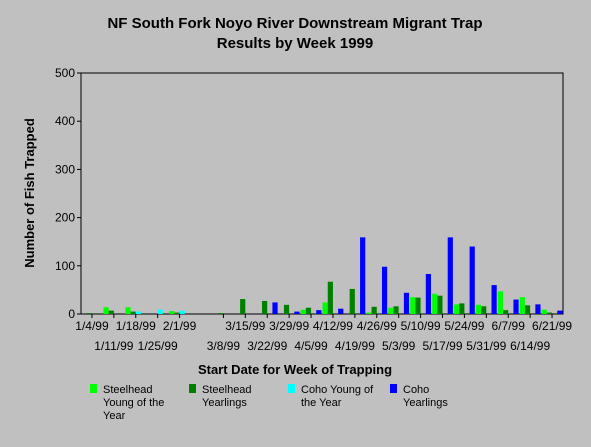 This screenshot has height=447, width=591. I want to click on bar-2-5/3/99, so click(396, 310).